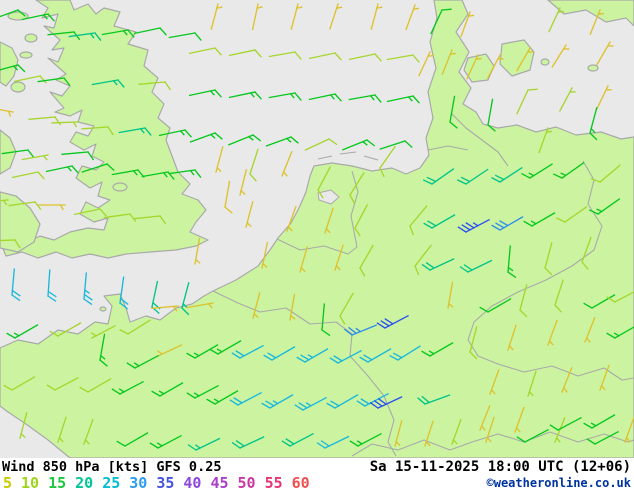 The width and height of the screenshot is (634, 490). Describe the element at coordinates (273, 482) in the screenshot. I see `legend-value: 55` at that location.